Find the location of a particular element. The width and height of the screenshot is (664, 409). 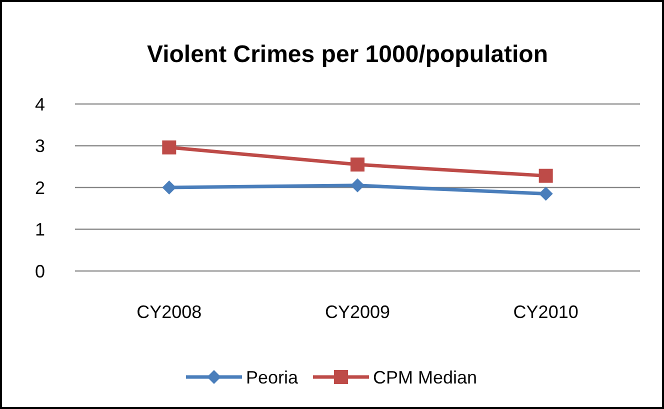

x-tick-label: CY2010 is located at coordinates (545, 312).